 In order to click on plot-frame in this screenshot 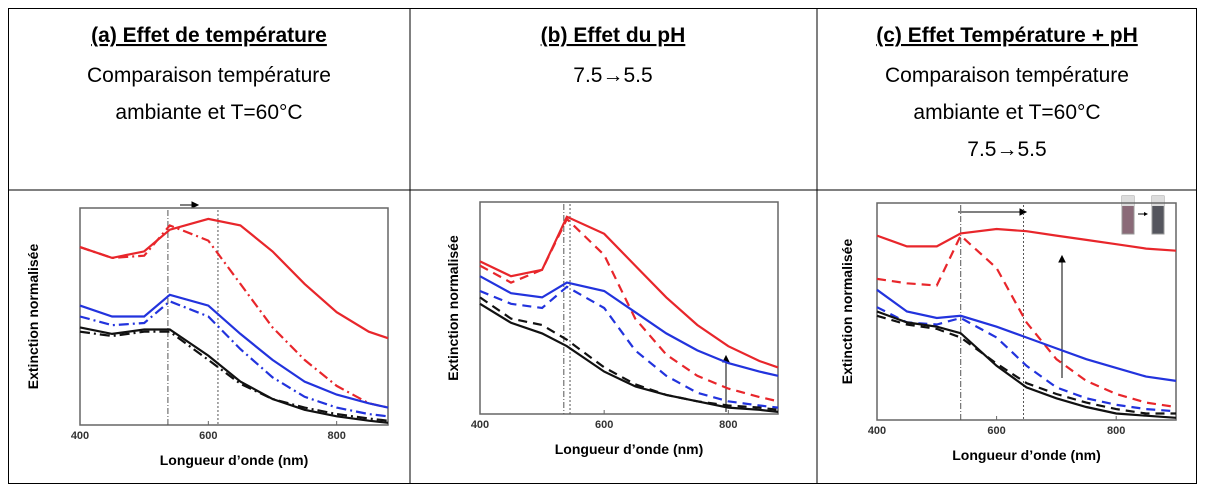, I will do `click(629, 308)`.